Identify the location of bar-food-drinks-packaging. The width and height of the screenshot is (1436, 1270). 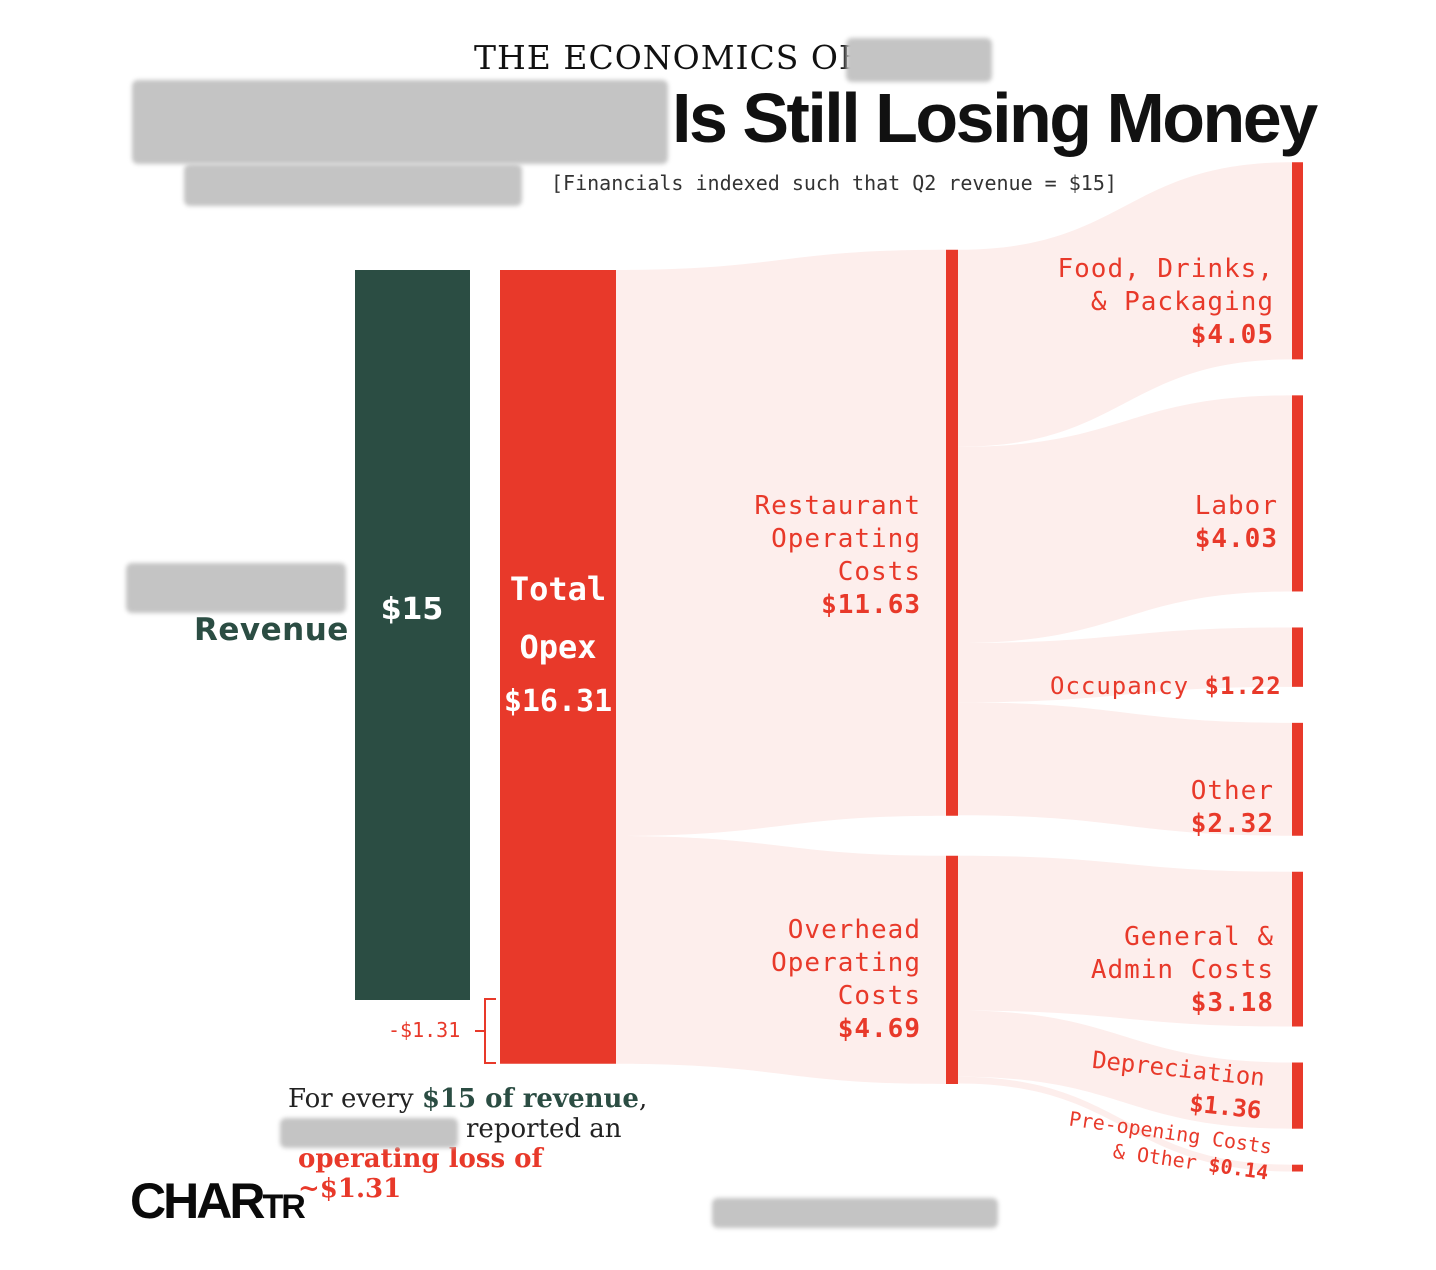
(1297, 261).